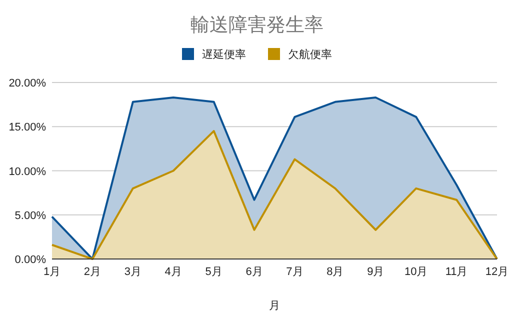 The image size is (514, 328). What do you see at coordinates (310, 54) in the screenshot?
I see `legend-label: 欠航便率` at bounding box center [310, 54].